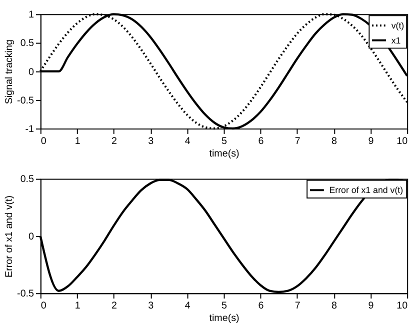  What do you see at coordinates (10, 72) in the screenshot?
I see `y-axis-title: Signal tracking` at bounding box center [10, 72].